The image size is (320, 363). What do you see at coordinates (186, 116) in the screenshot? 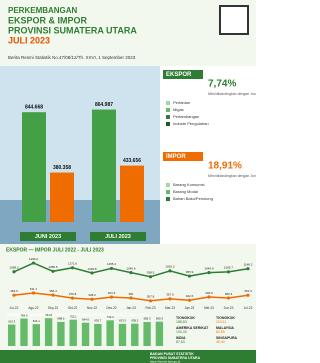
I see `legend-label: Pertambangan` at bounding box center [186, 116].